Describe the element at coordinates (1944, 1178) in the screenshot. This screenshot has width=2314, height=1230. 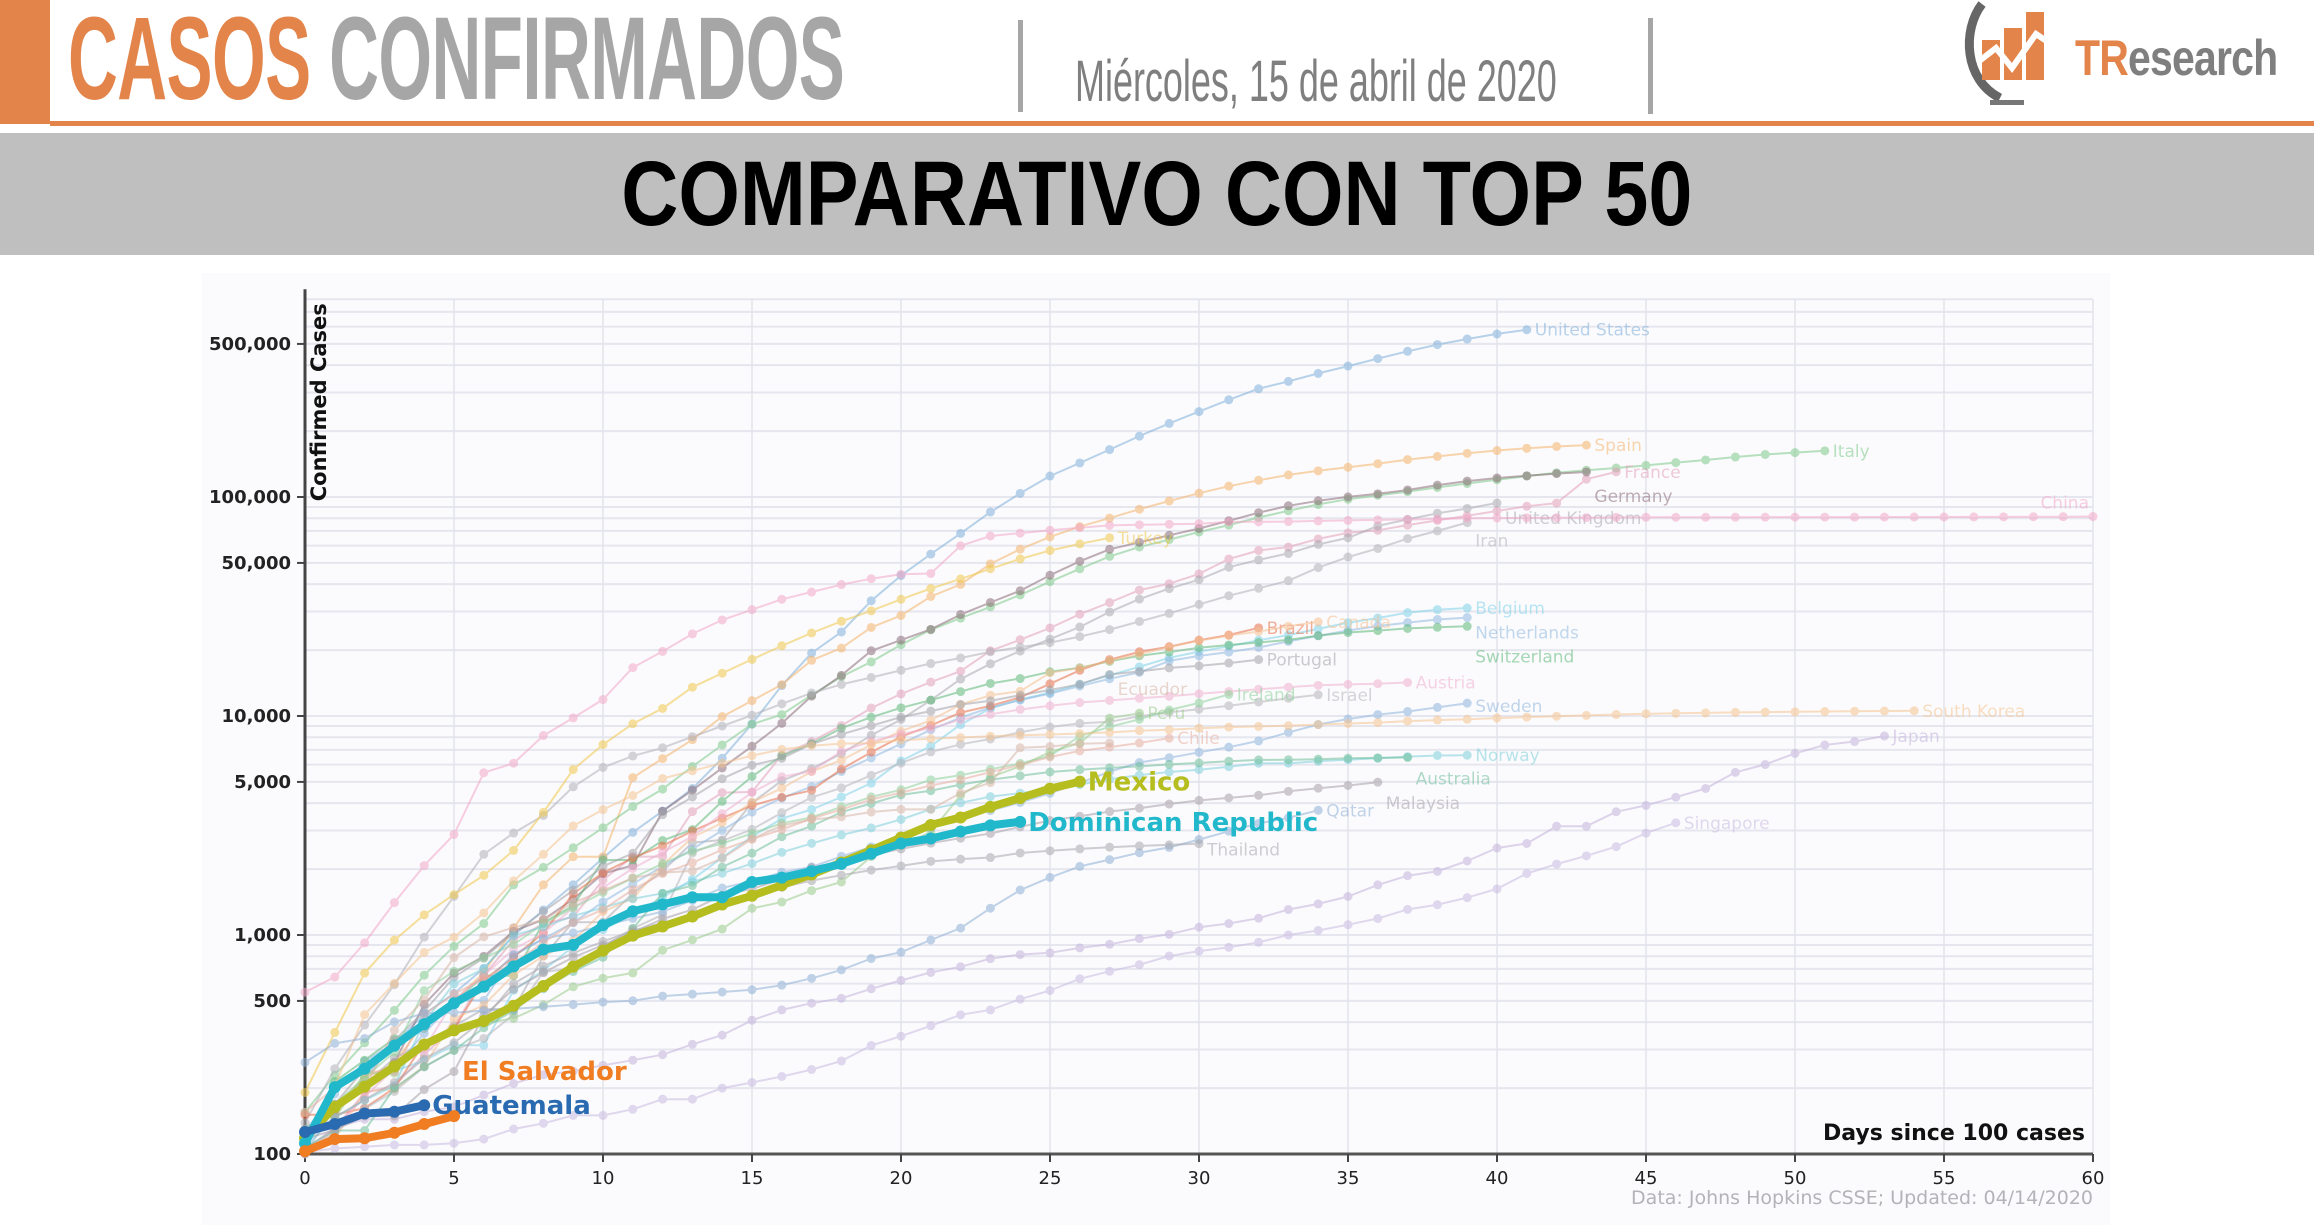
I see `x-tick-label: 55` at that location.